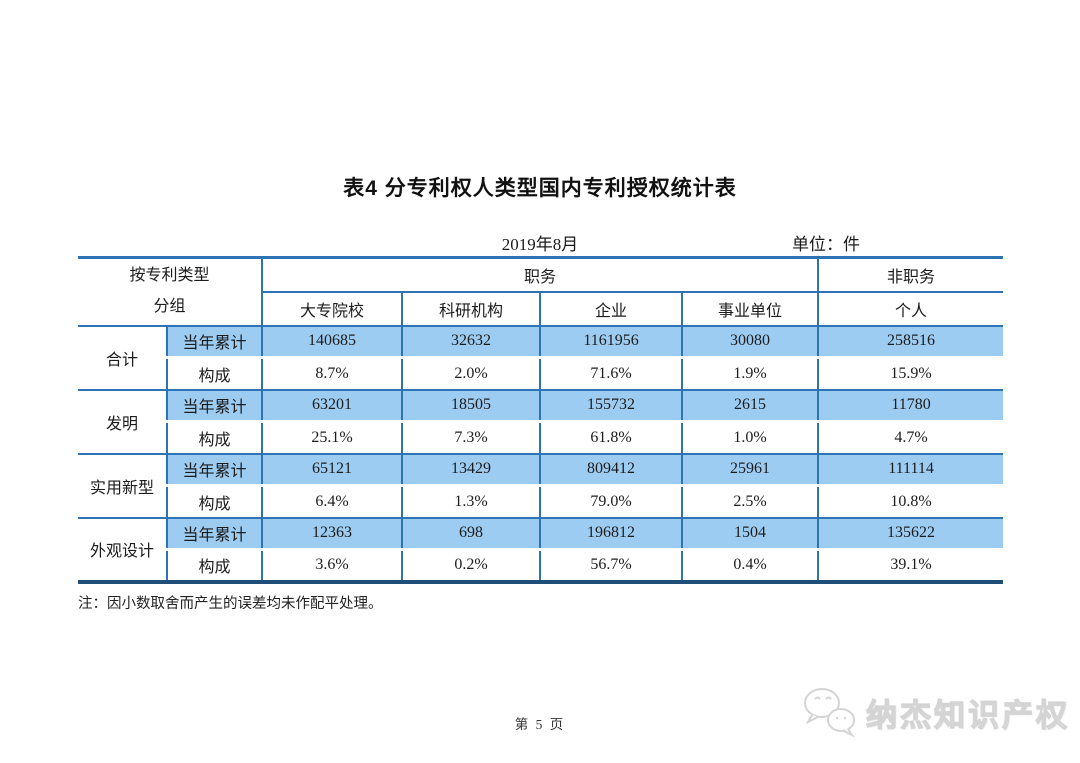  What do you see at coordinates (910, 501) in the screenshot?
I see `value-cell: 10.8%` at bounding box center [910, 501].